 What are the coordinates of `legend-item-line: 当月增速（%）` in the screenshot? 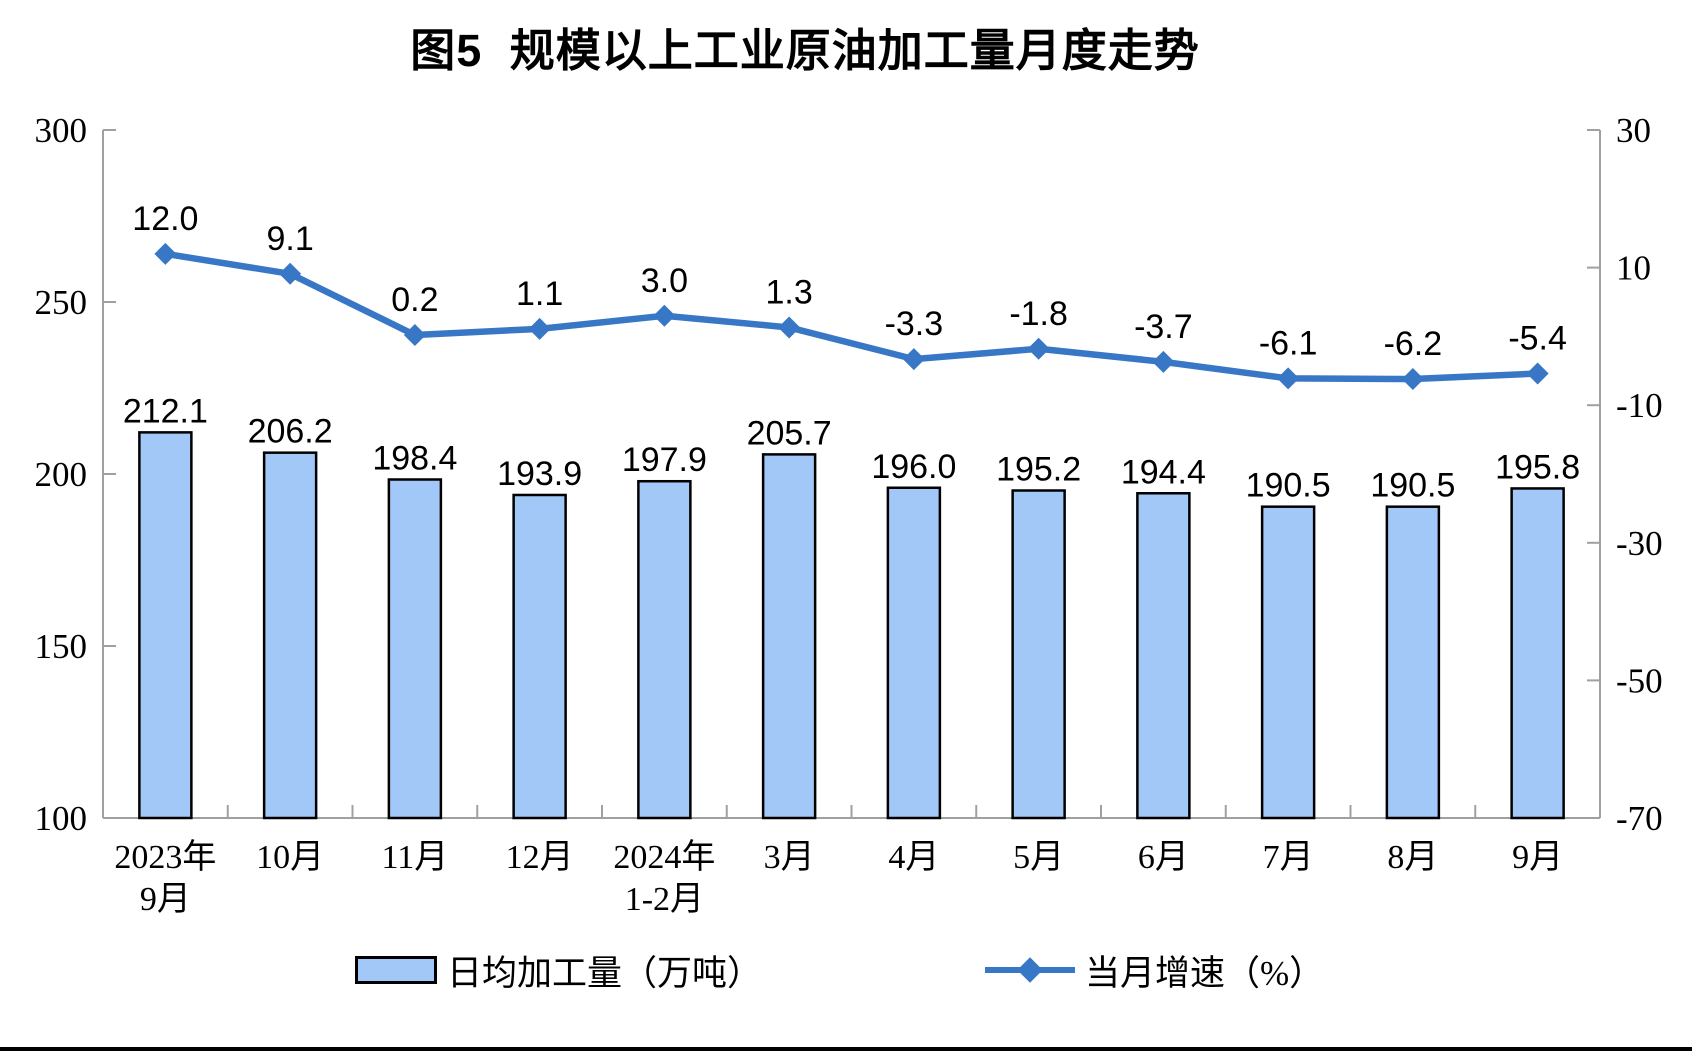 It's located at (1154, 970).